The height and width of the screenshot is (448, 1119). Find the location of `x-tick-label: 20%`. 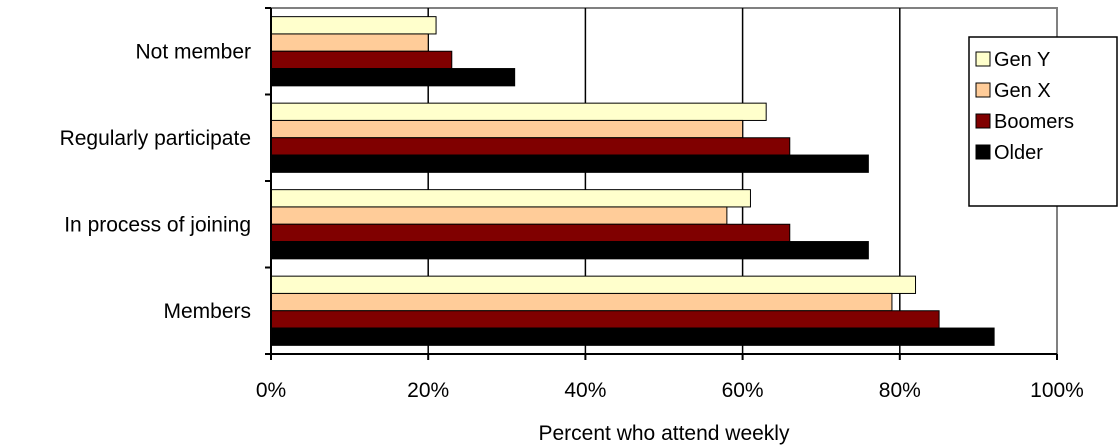

x-tick-label: 20% is located at coordinates (428, 390).